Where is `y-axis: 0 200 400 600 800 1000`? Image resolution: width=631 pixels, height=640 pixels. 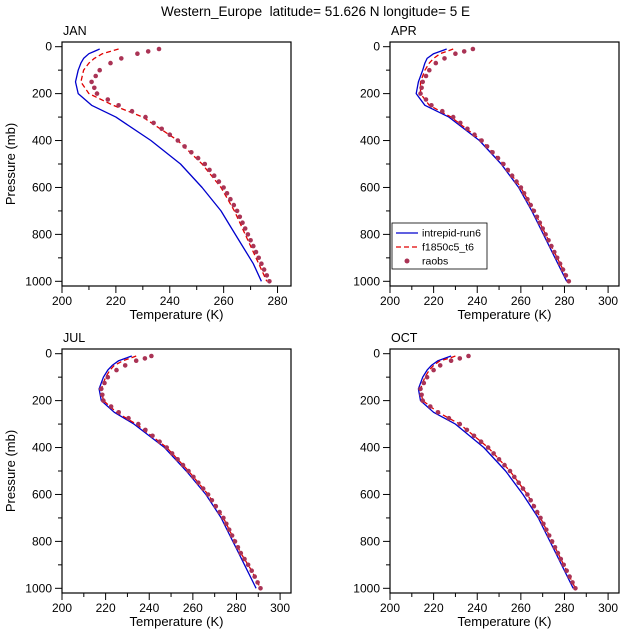
y-axis: 0 200 400 600 800 1000 is located at coordinates (371, 164).